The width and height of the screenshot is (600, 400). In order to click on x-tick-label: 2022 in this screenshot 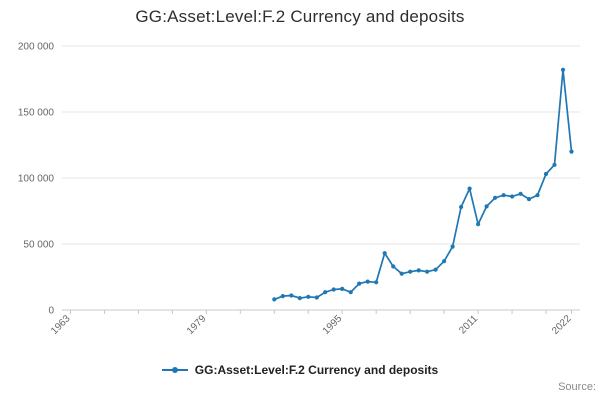, I will do `click(562, 325)`.